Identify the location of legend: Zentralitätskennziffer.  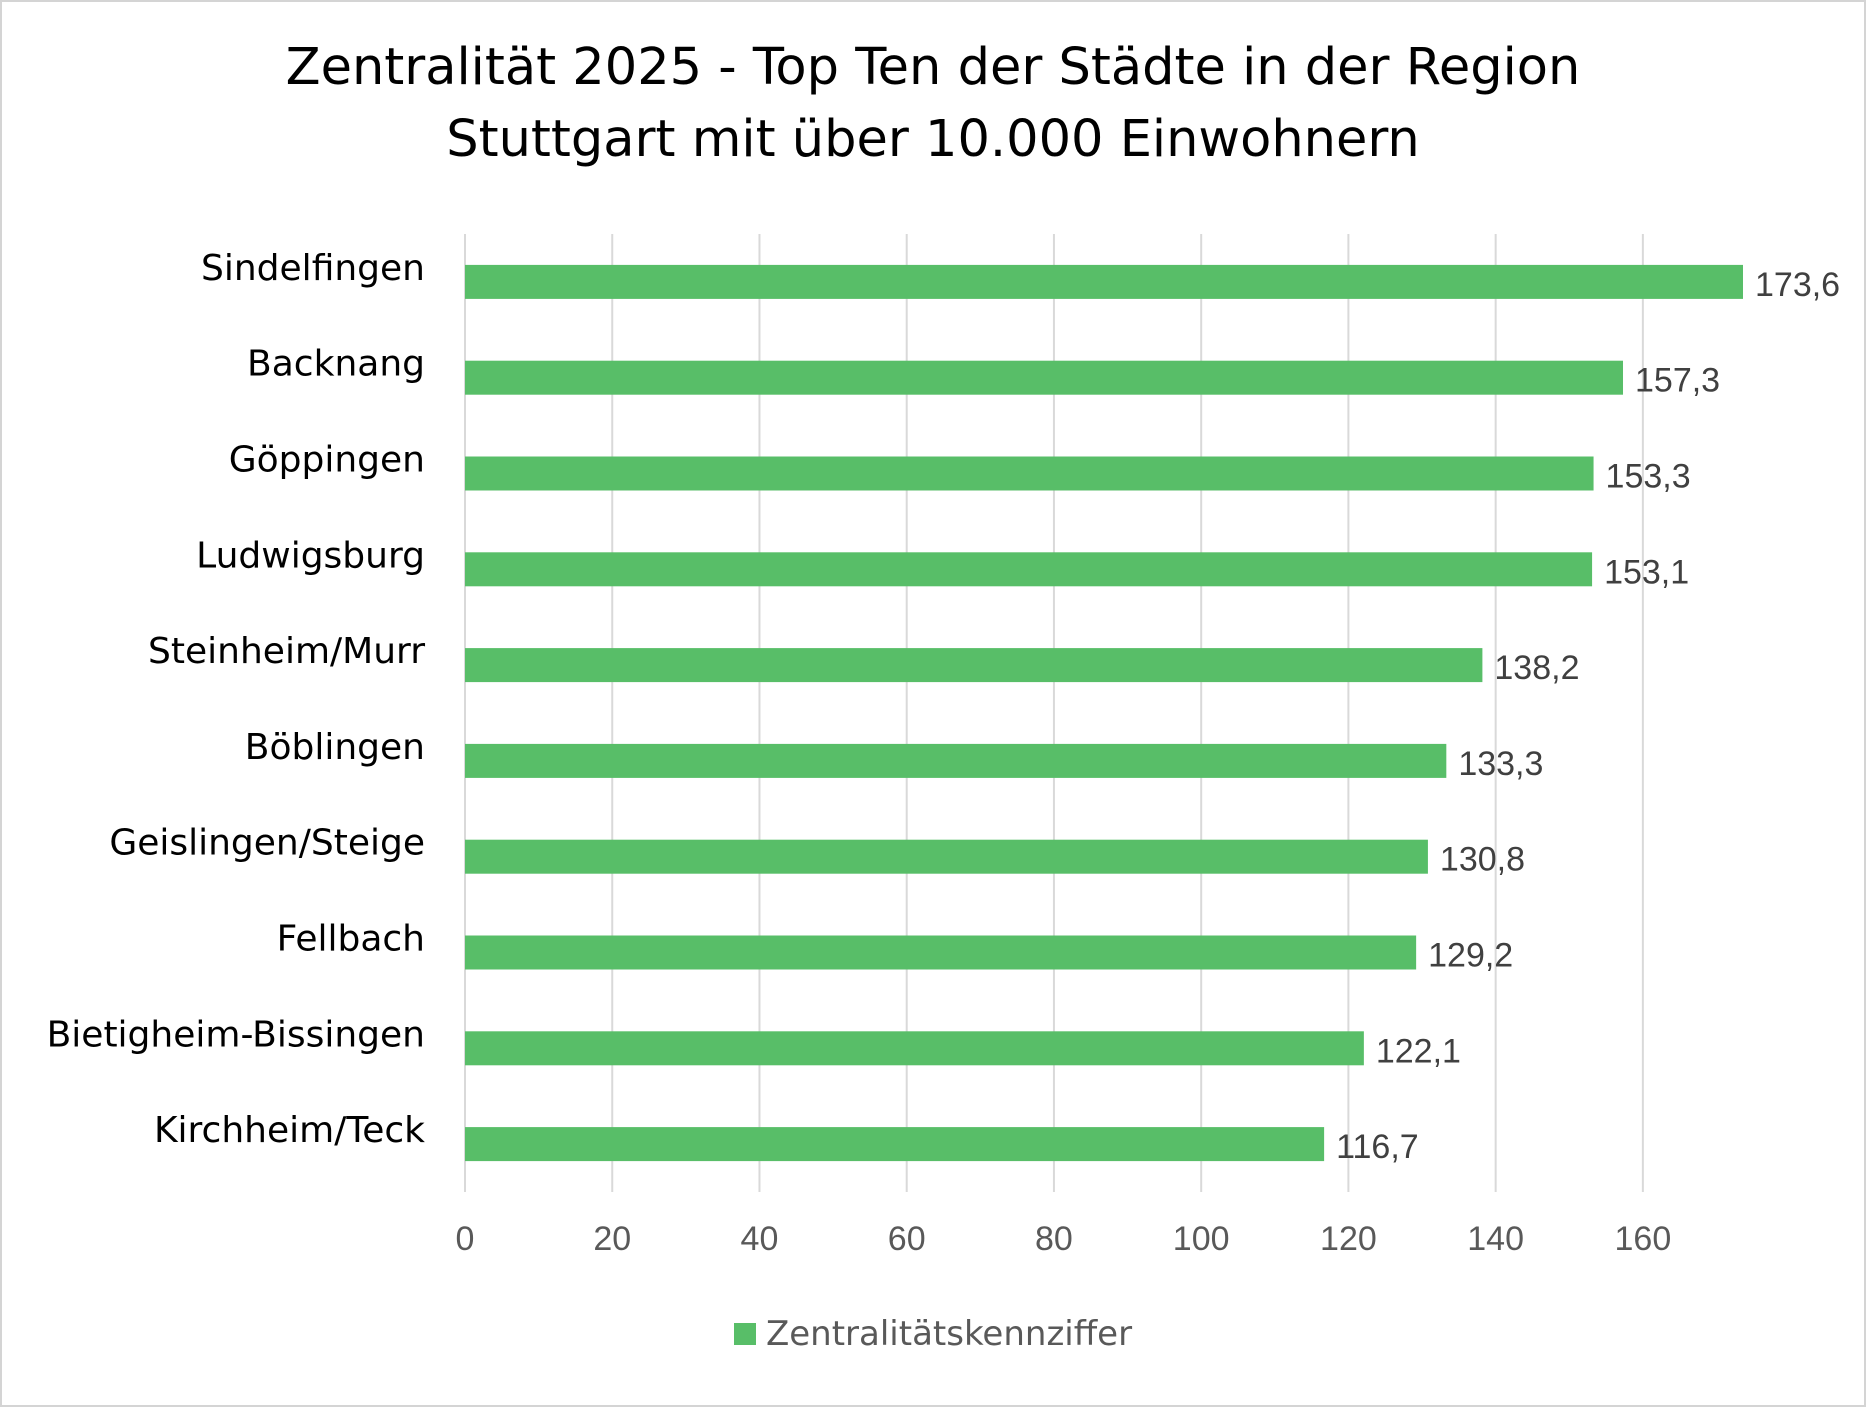
(933, 1334).